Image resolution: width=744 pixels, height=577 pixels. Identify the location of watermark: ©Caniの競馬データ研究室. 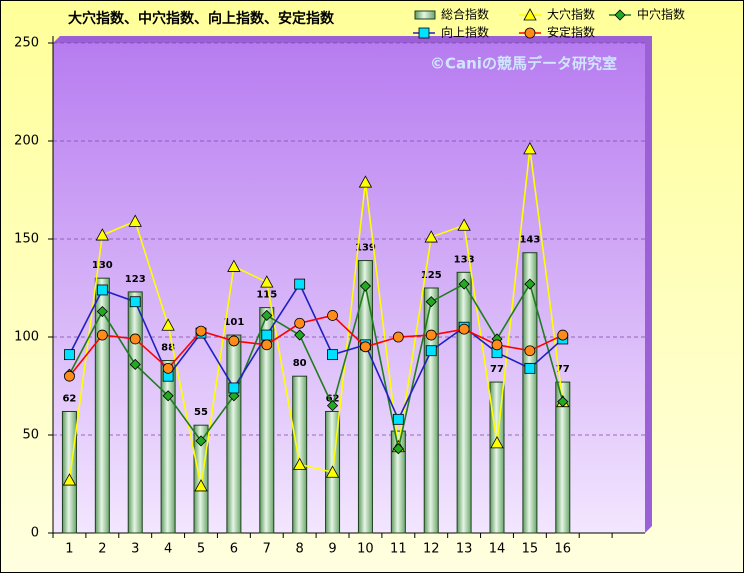
(523, 64).